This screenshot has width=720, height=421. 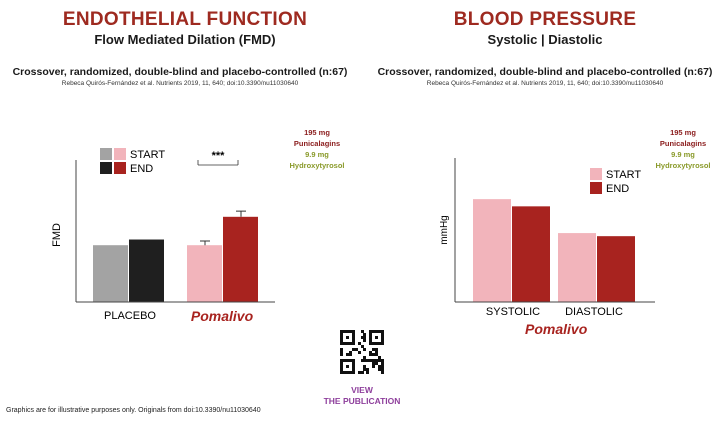 What do you see at coordinates (218, 163) in the screenshot?
I see `significance-bracket` at bounding box center [218, 163].